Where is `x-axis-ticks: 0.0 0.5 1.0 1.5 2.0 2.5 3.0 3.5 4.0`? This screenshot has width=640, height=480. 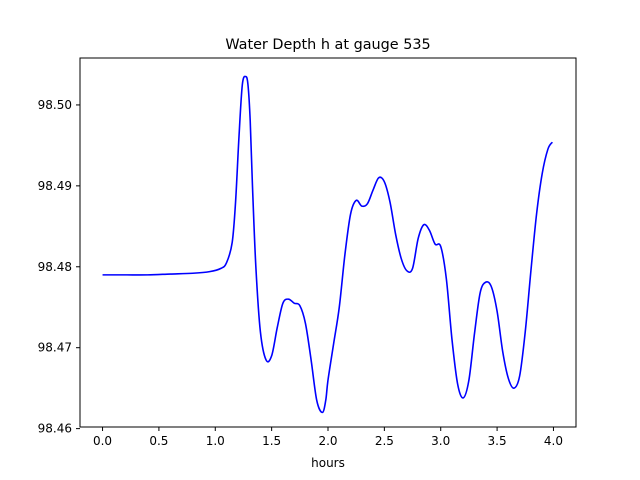
x-axis-ticks: 0.0 0.5 1.0 1.5 2.0 2.5 3.0 3.5 4.0 is located at coordinates (328, 437).